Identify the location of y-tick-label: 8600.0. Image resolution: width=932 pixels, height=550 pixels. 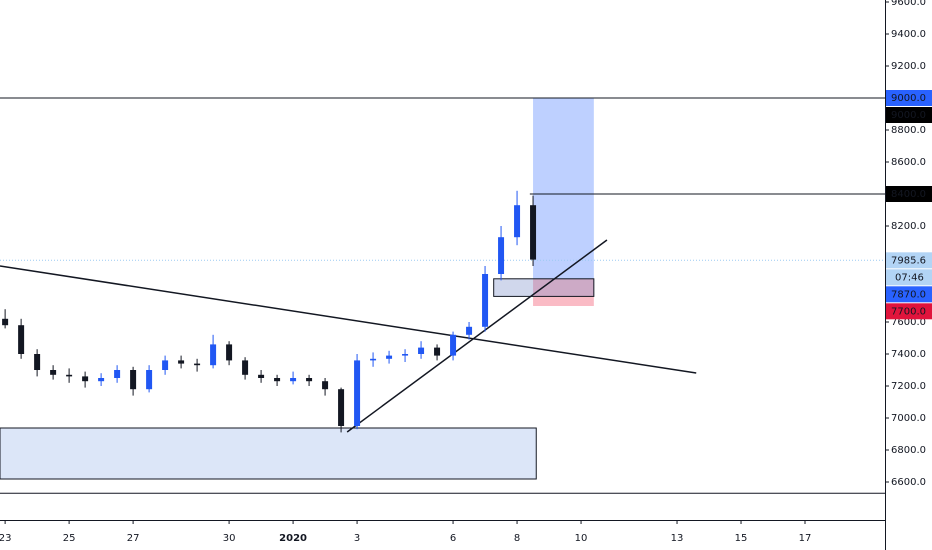
(908, 162).